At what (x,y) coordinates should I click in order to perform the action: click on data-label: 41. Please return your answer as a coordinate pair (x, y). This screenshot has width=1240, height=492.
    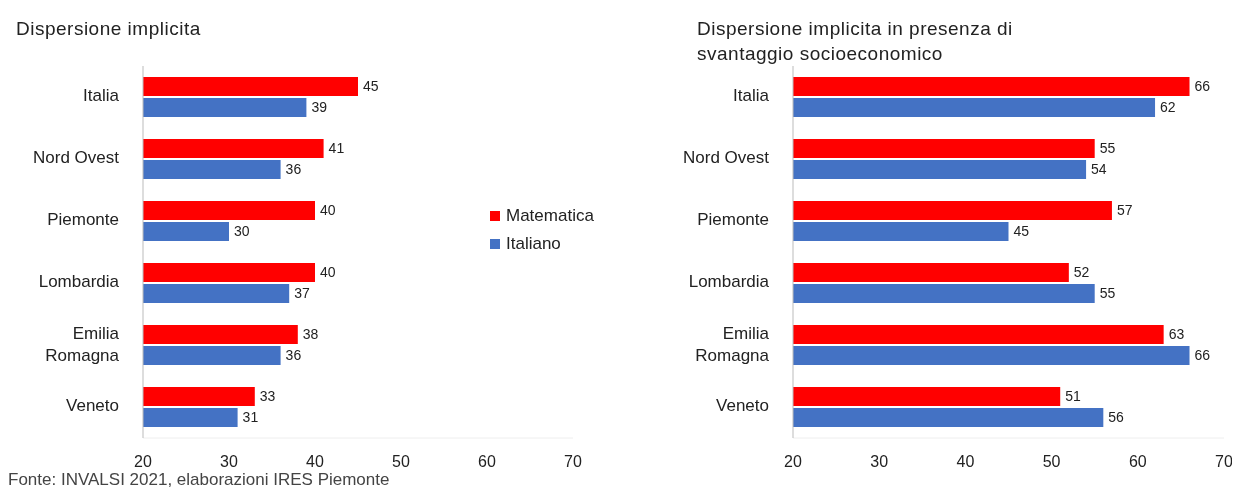
    Looking at the image, I should click on (336, 148).